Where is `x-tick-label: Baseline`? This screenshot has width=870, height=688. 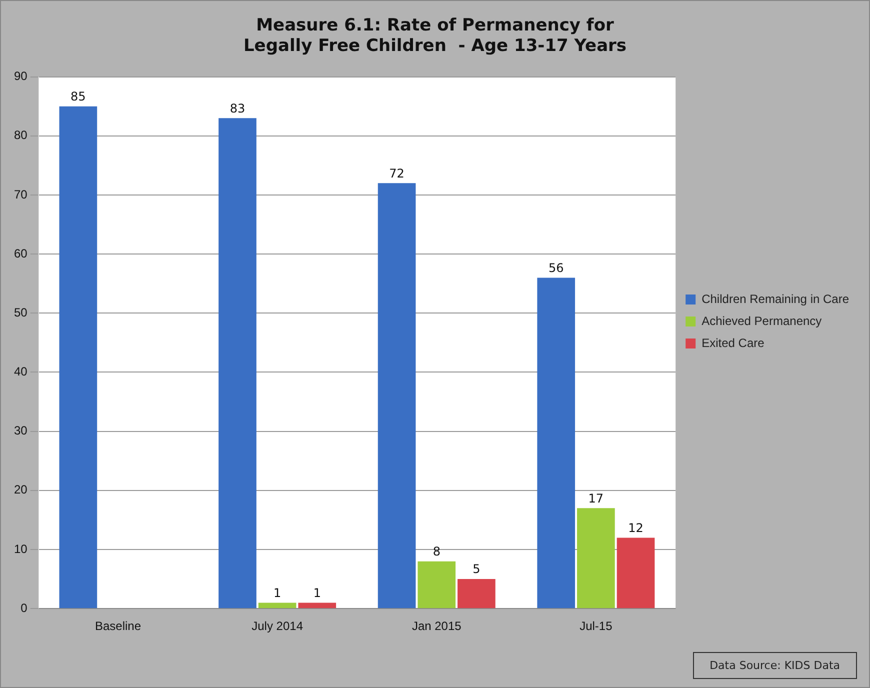 x-tick-label: Baseline is located at coordinates (118, 626).